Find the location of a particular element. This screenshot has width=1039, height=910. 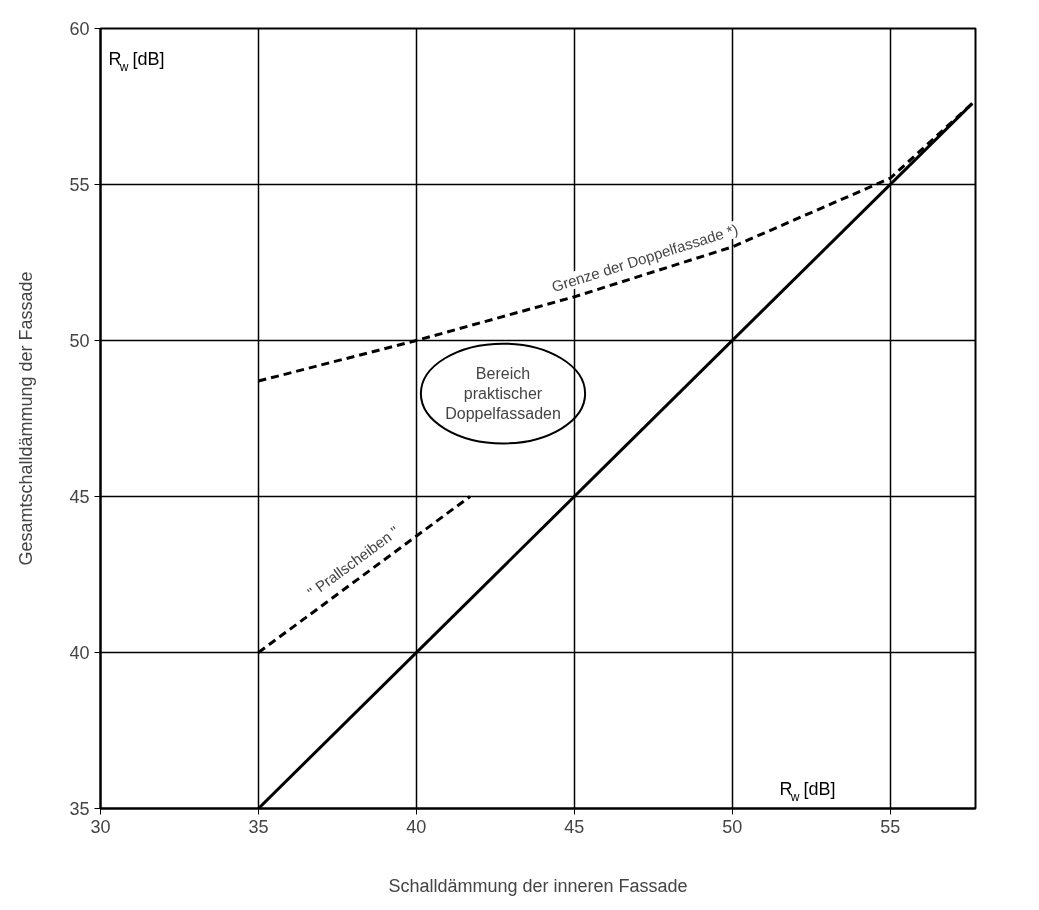

y-tick-label: 55 is located at coordinates (79, 185).